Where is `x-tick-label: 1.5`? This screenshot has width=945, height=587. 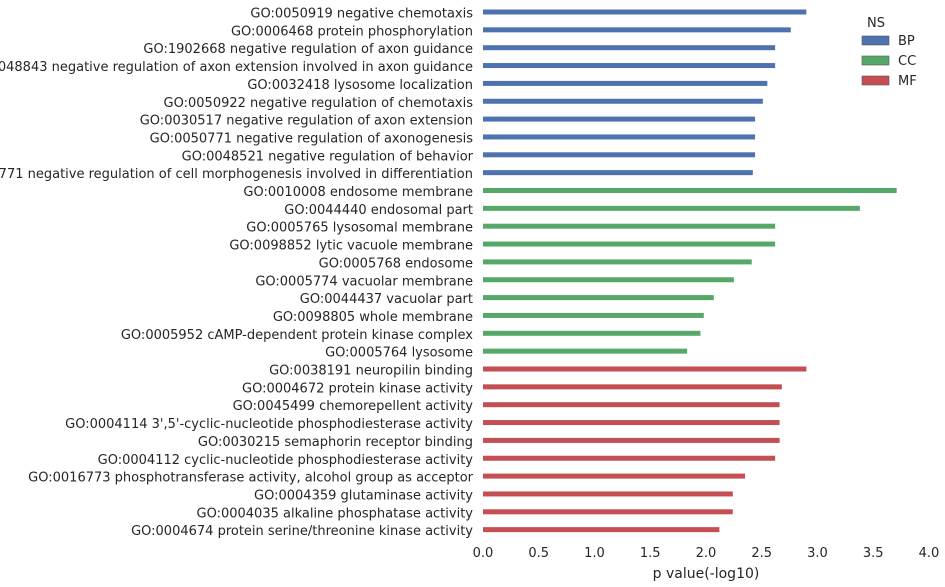 x-tick-label: 1.5 is located at coordinates (650, 553).